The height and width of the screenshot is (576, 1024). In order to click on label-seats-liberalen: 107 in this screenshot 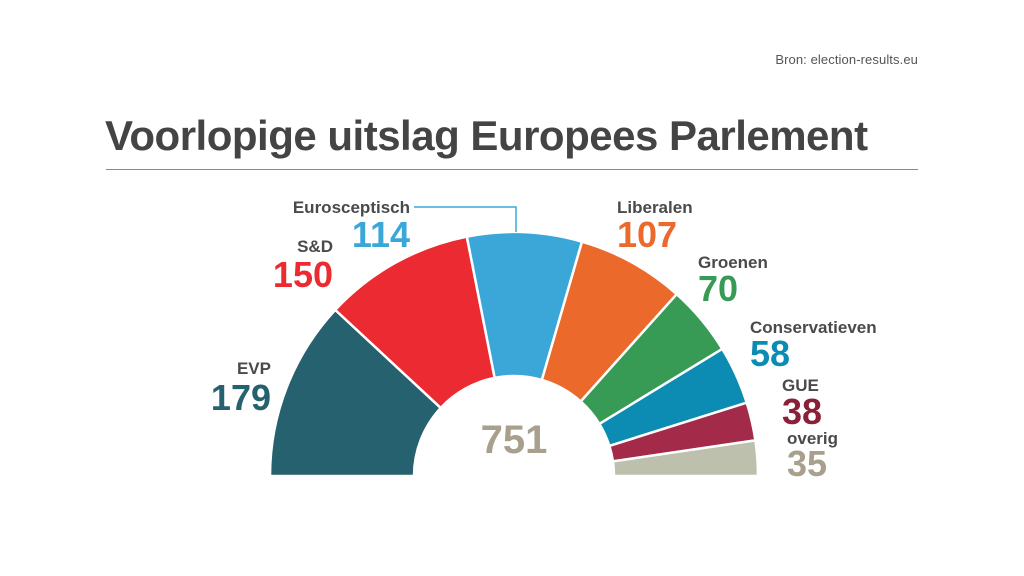, I will do `click(647, 234)`.